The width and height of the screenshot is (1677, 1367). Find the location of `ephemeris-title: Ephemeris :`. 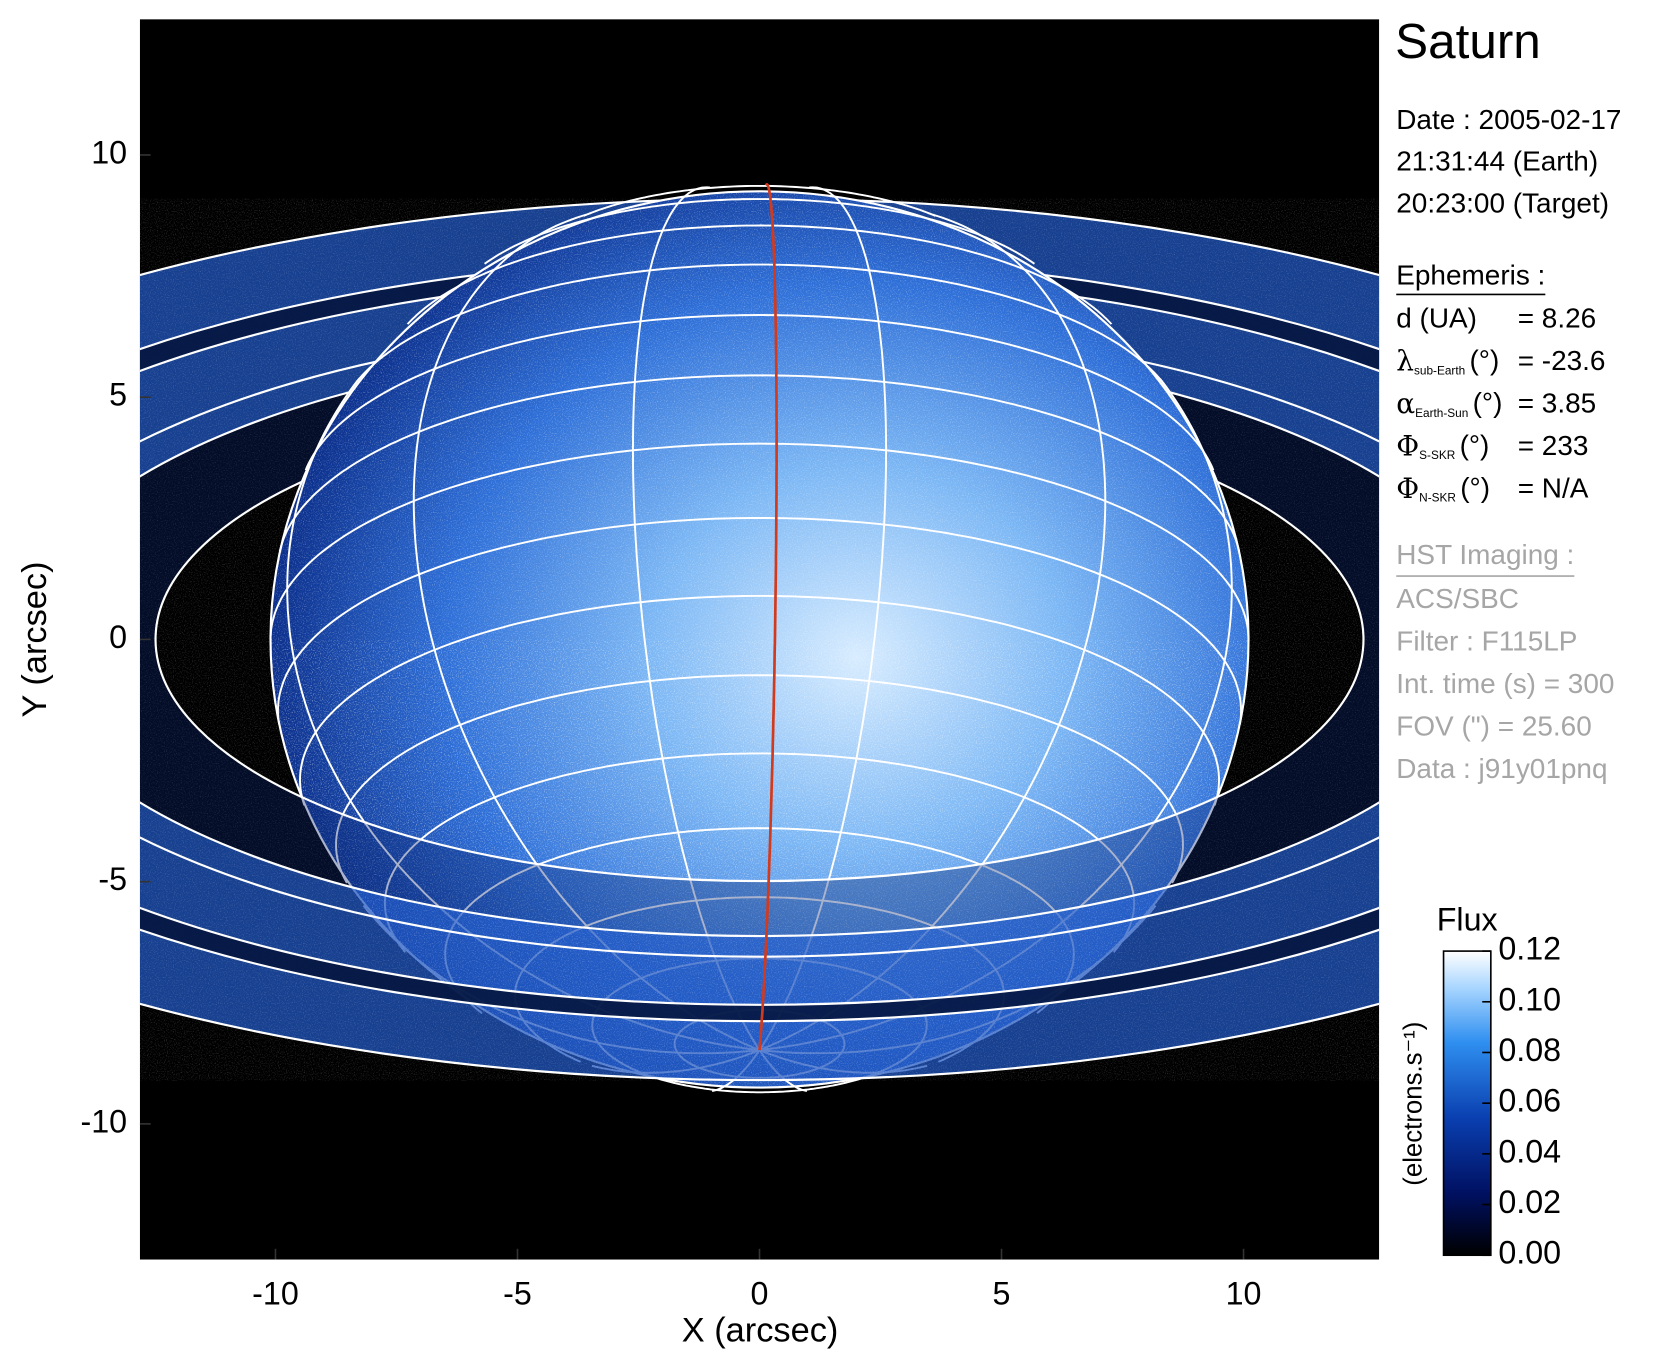

ephemeris-title: Ephemeris : is located at coordinates (1470, 275).